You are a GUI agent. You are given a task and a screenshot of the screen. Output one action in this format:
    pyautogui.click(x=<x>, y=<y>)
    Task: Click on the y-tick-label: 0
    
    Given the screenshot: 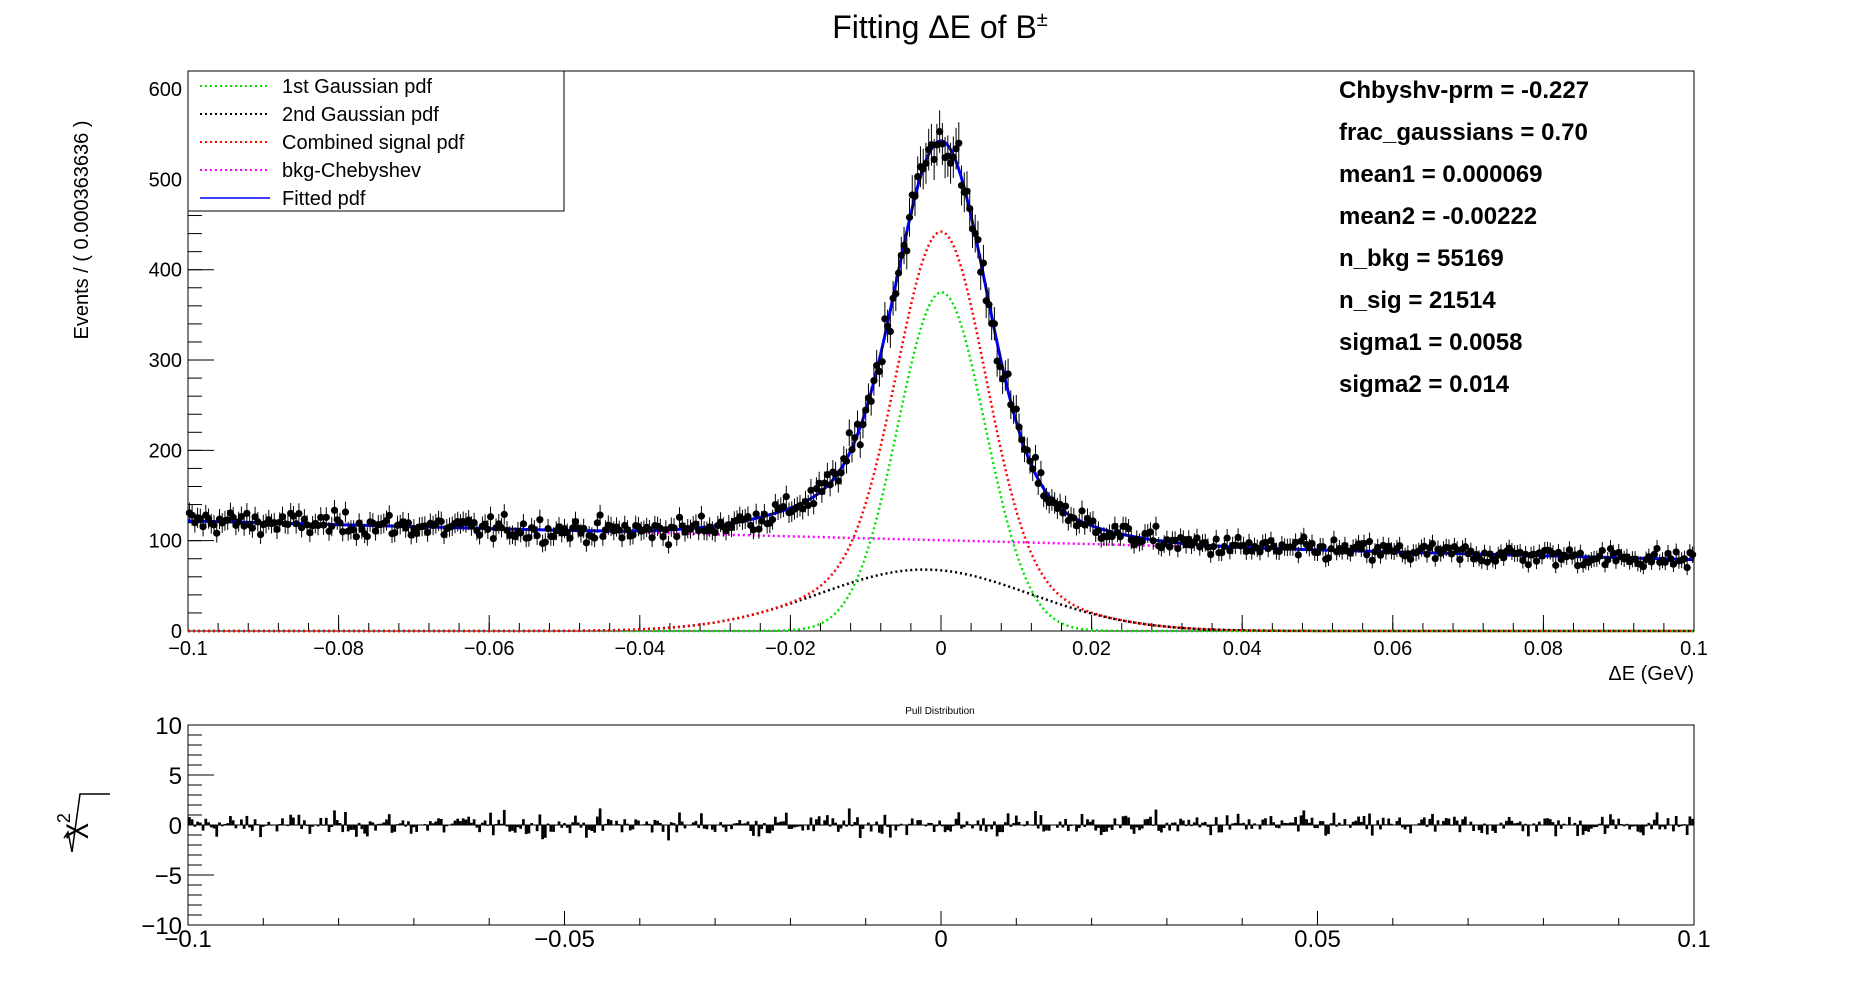 What is the action you would take?
    pyautogui.click(x=176, y=632)
    